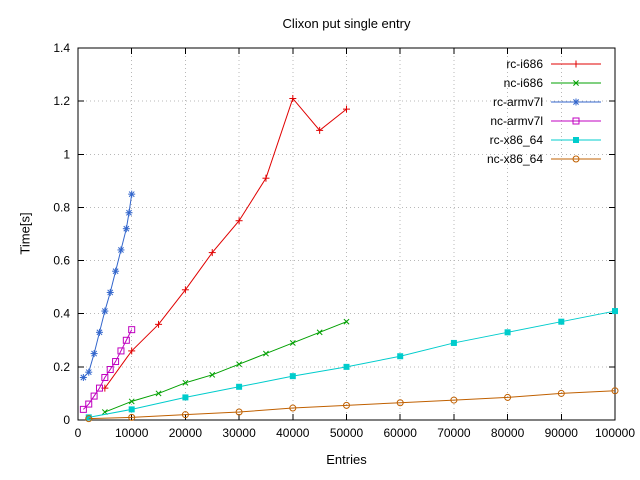 This screenshot has height=480, width=640. Describe the element at coordinates (239, 433) in the screenshot. I see `x-tick-label: 30000` at that location.